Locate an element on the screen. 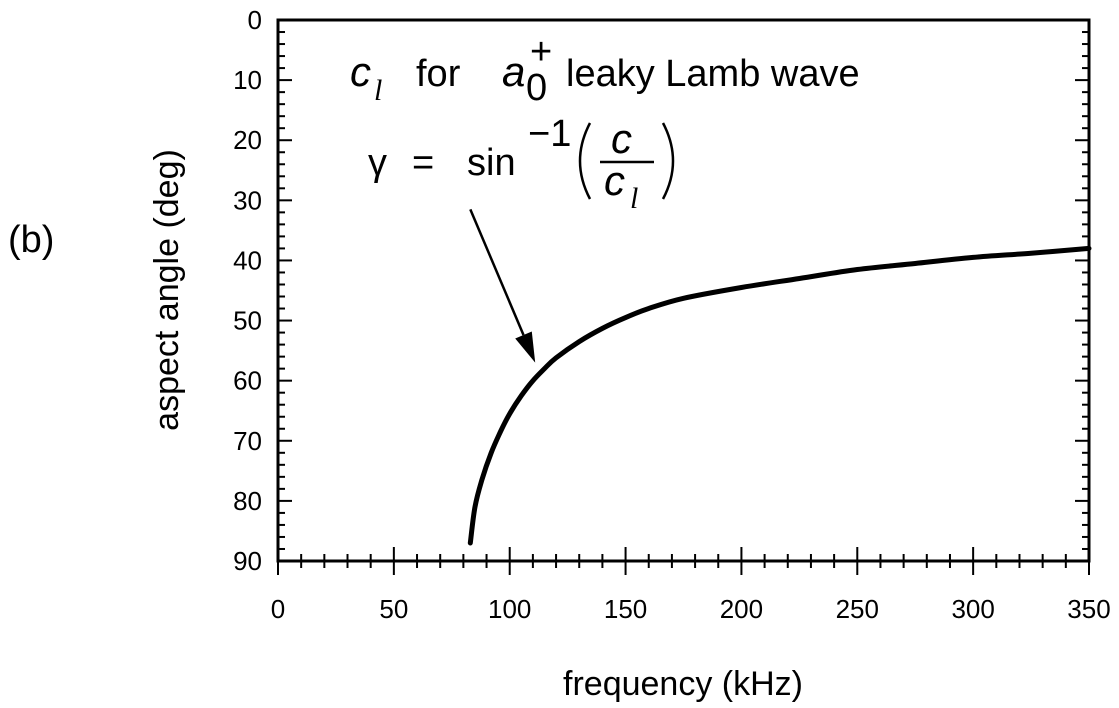  y-axis-tick-labels: 0 10 20 30 40 50 60 70 80 90 is located at coordinates (247, 290).